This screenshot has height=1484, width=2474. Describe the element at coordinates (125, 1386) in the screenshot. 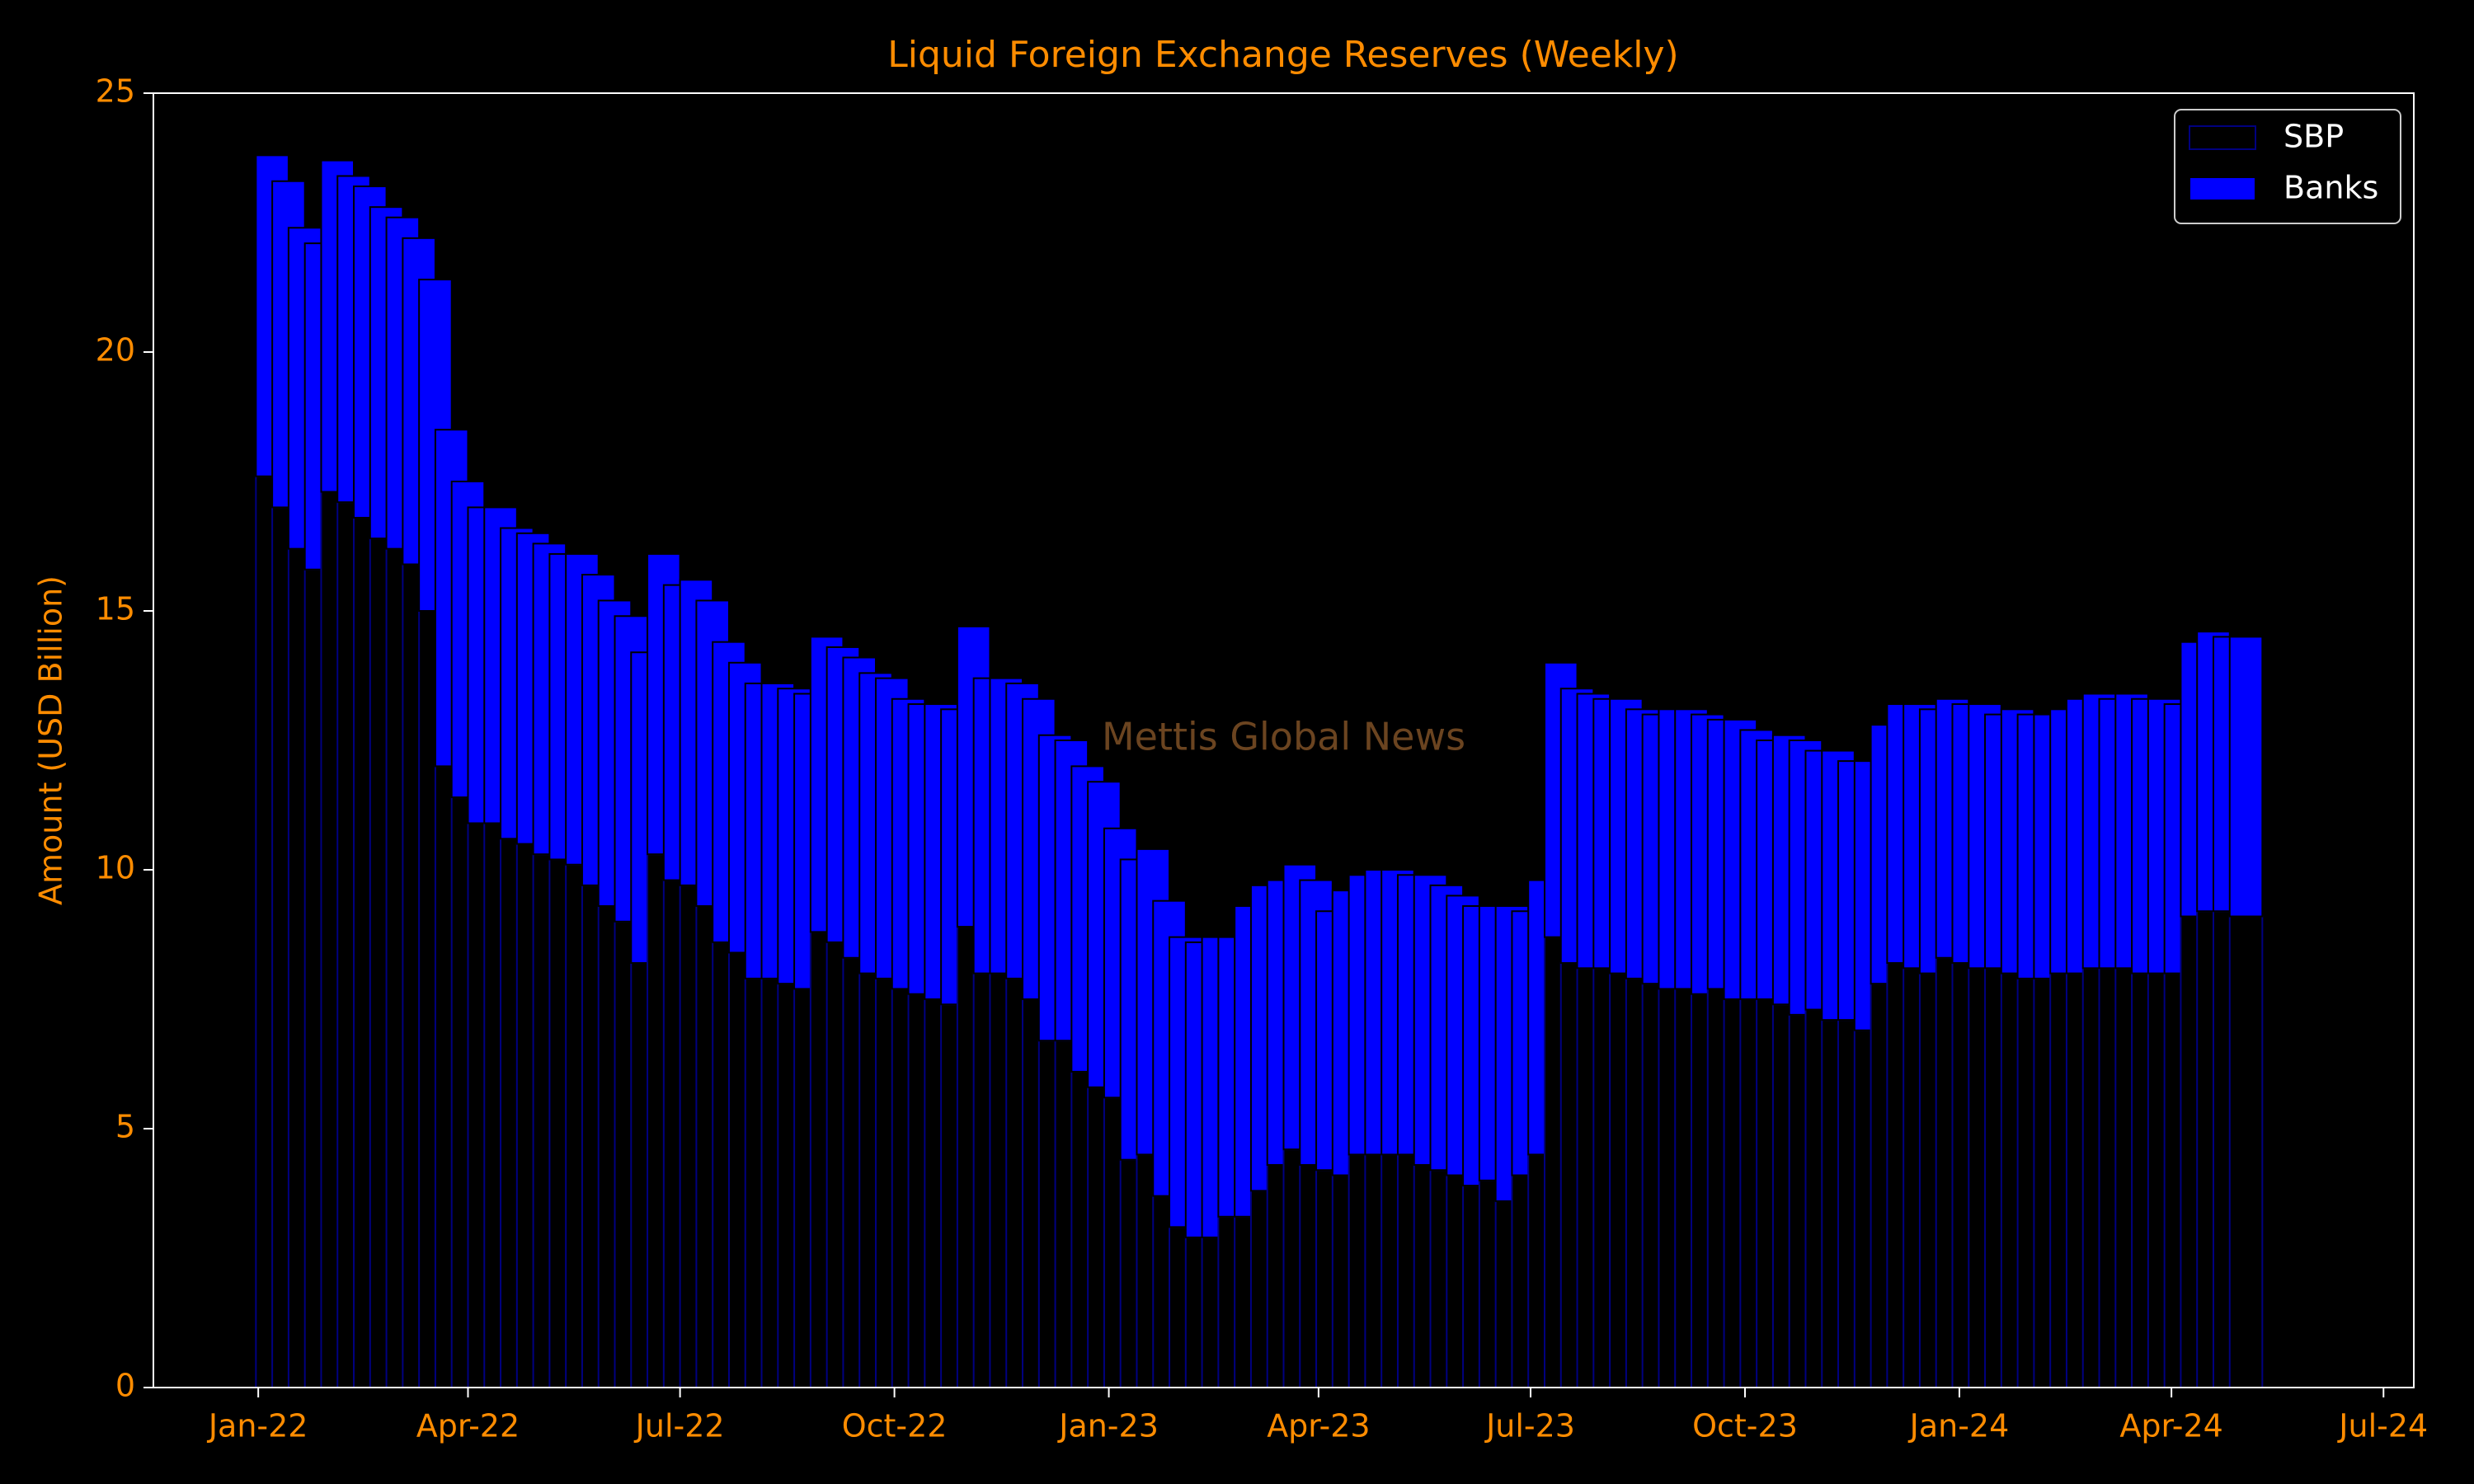

I see `y-tick-label: 0` at that location.